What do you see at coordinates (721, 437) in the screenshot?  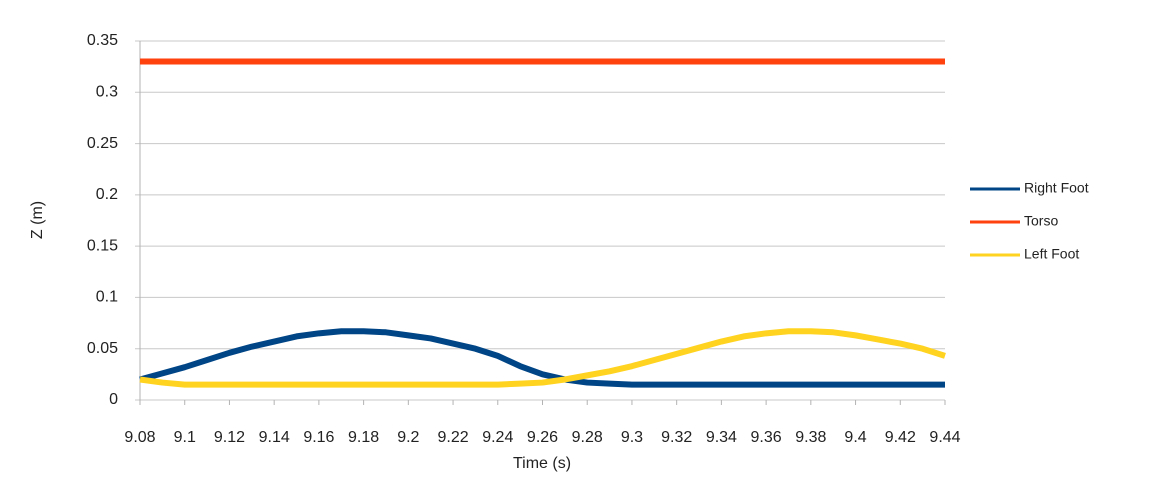 I see `x-tick-label: 9.34` at bounding box center [721, 437].